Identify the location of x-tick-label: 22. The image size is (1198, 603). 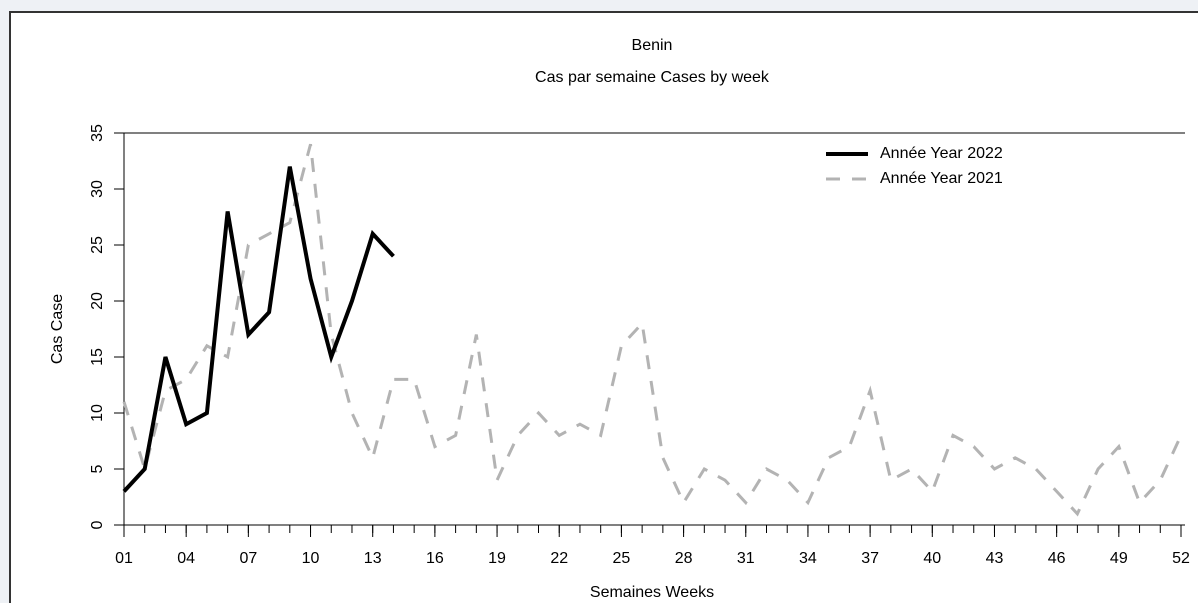
(559, 558).